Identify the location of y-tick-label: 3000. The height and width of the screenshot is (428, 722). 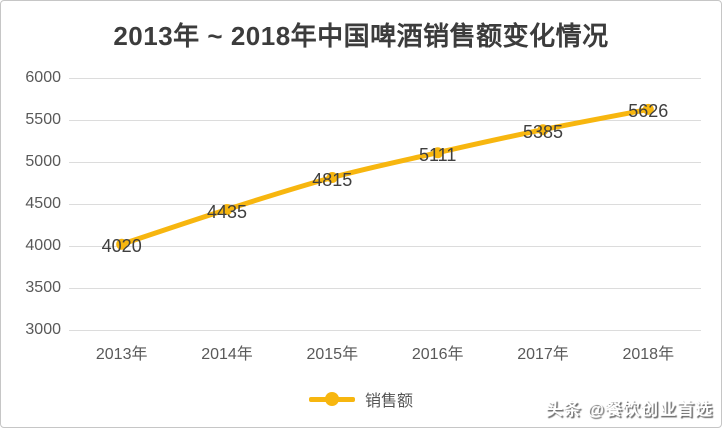
(43, 329).